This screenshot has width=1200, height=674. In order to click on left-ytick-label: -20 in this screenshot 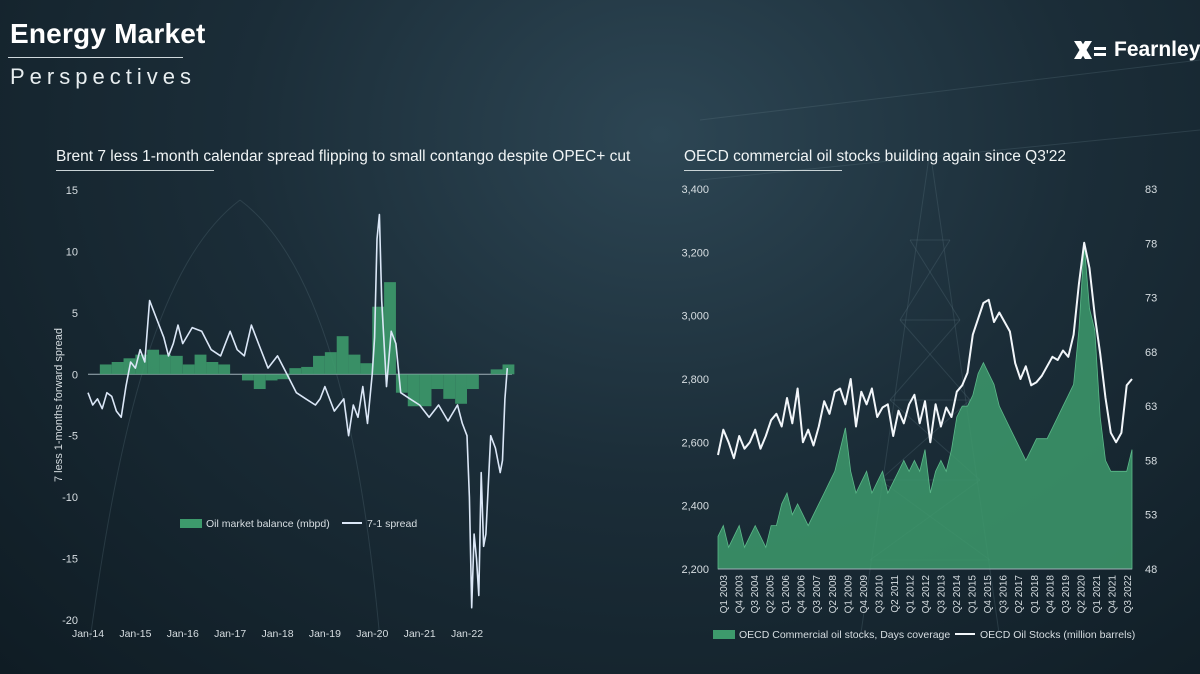, I will do `click(70, 621)`.